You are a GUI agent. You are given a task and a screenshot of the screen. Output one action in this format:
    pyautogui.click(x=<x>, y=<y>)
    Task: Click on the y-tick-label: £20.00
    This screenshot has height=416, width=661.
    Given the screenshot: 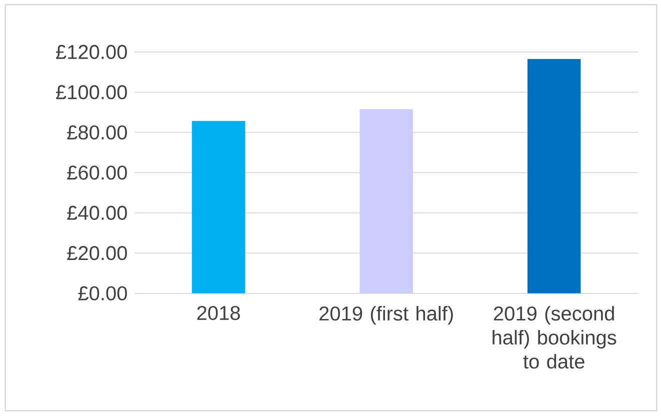 What is the action you would take?
    pyautogui.click(x=97, y=253)
    